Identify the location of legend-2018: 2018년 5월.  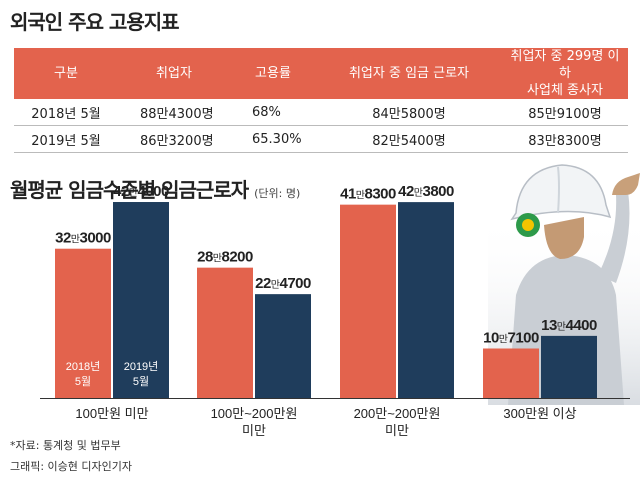
(83, 374).